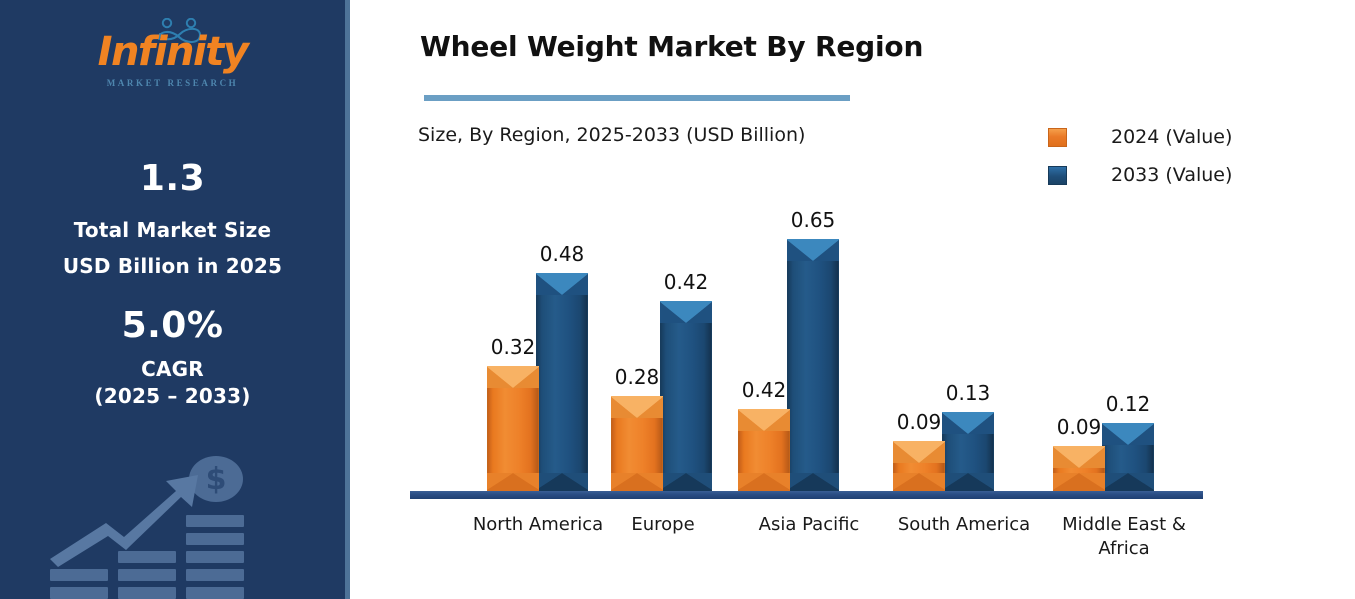 This screenshot has width=1355, height=599. Describe the element at coordinates (764, 390) in the screenshot. I see `value-label-2024-2: 0.42` at that location.